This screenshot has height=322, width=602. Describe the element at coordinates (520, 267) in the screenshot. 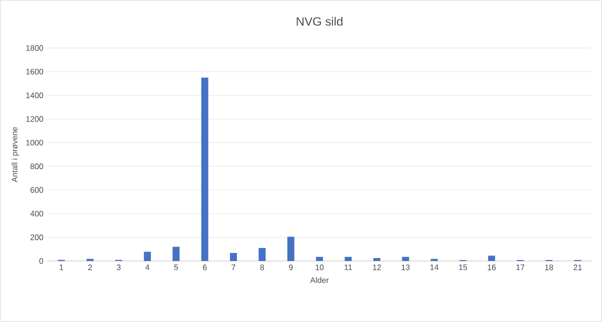

I see `x-tick-label: 17` at that location.